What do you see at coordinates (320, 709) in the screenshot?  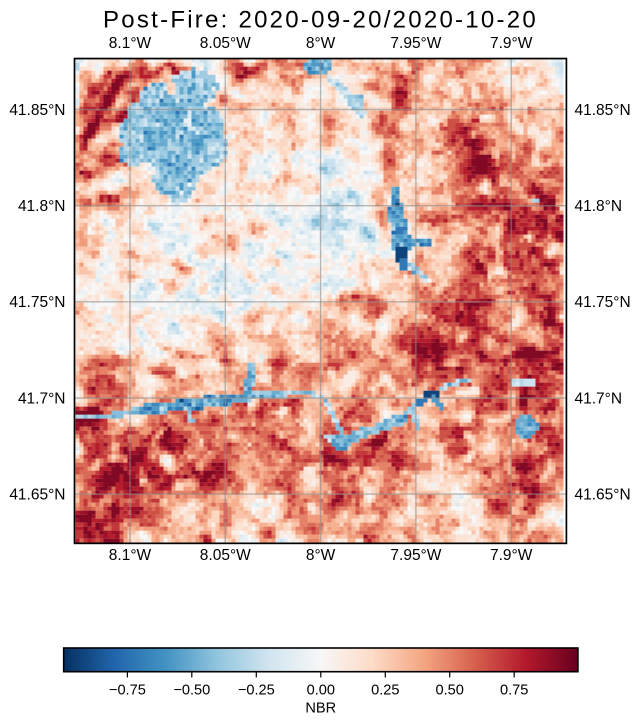 I see `svg-text: NBR` at bounding box center [320, 709].